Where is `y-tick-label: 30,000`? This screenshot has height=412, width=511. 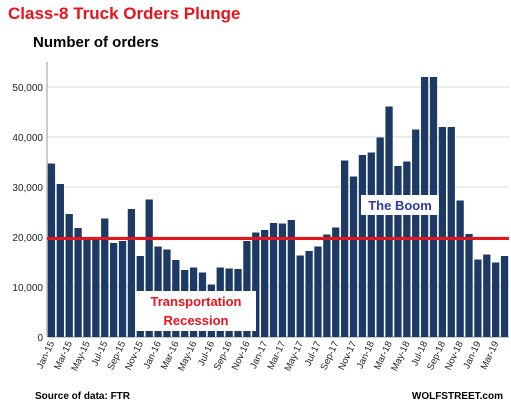 y-tick-label: 30,000 is located at coordinates (27, 188).